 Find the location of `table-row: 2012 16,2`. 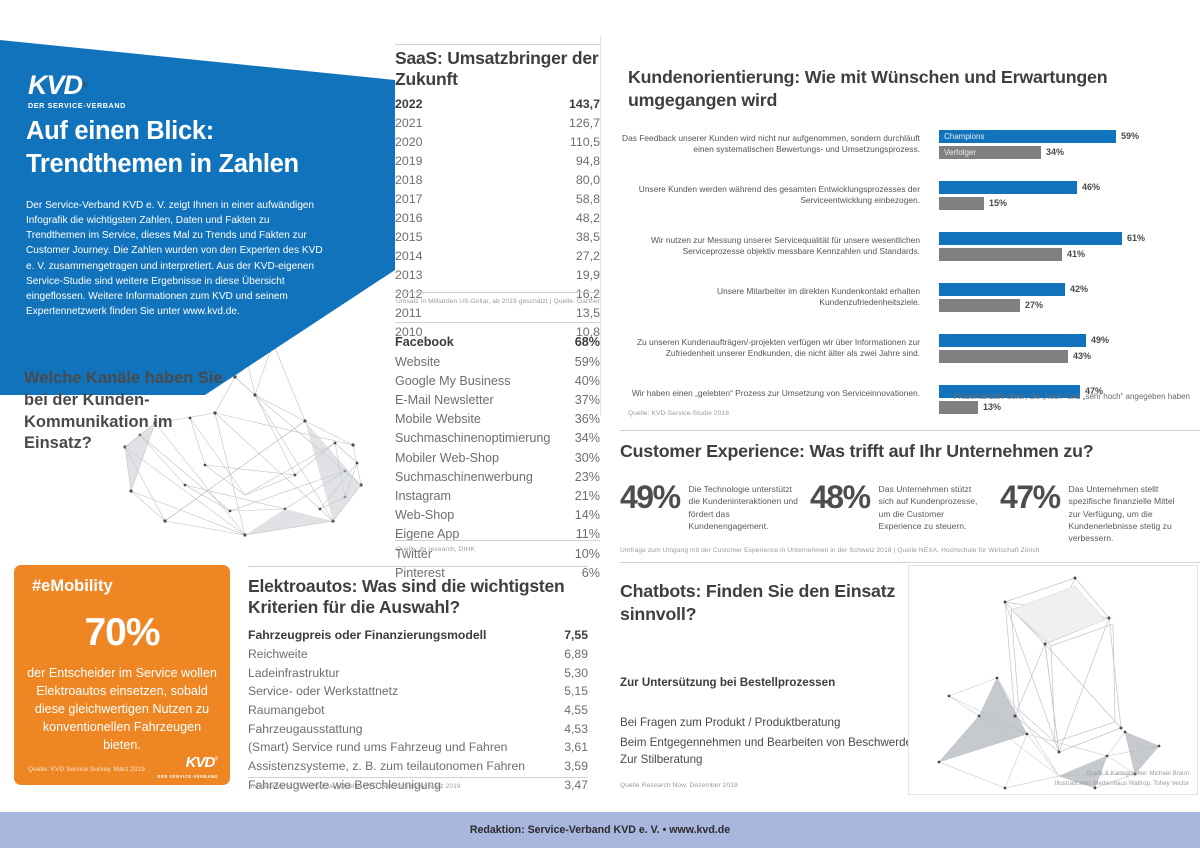

table-row: 2012 16,2 is located at coordinates (497, 294).